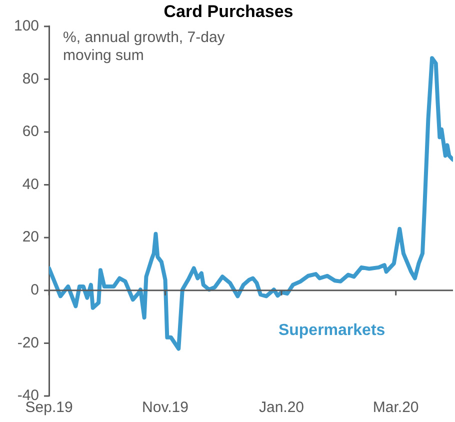 Image resolution: width=455 pixels, height=422 pixels. Describe the element at coordinates (27, 26) in the screenshot. I see `y-tick-label: 100` at that location.